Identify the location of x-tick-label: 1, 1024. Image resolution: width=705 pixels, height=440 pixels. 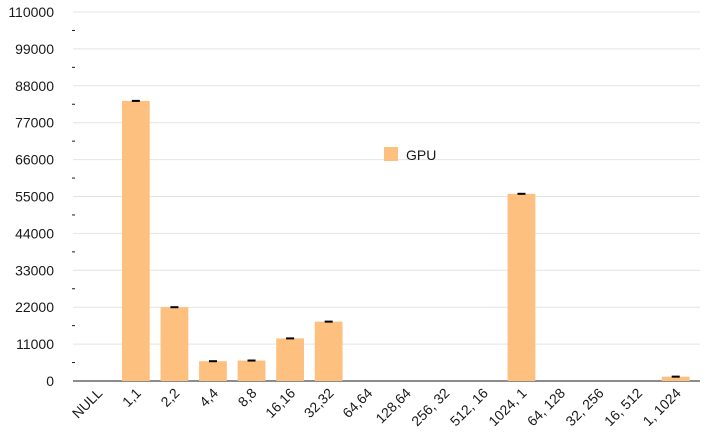
(661, 407).